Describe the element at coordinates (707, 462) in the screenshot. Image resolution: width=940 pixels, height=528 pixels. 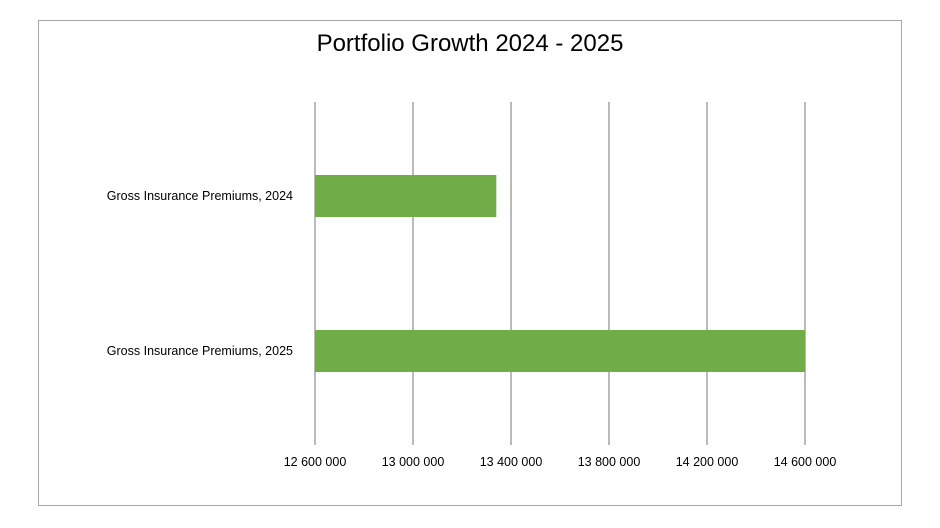
I see `x-tick-label: 14 200 000` at that location.